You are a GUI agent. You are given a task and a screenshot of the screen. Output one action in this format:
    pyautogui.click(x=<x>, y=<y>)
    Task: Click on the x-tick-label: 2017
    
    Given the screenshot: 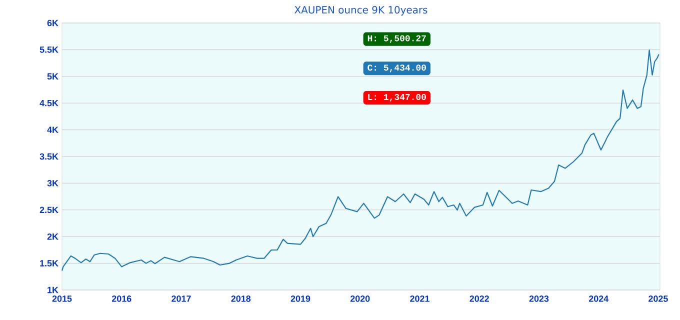 What is the action you would take?
    pyautogui.click(x=181, y=299)
    